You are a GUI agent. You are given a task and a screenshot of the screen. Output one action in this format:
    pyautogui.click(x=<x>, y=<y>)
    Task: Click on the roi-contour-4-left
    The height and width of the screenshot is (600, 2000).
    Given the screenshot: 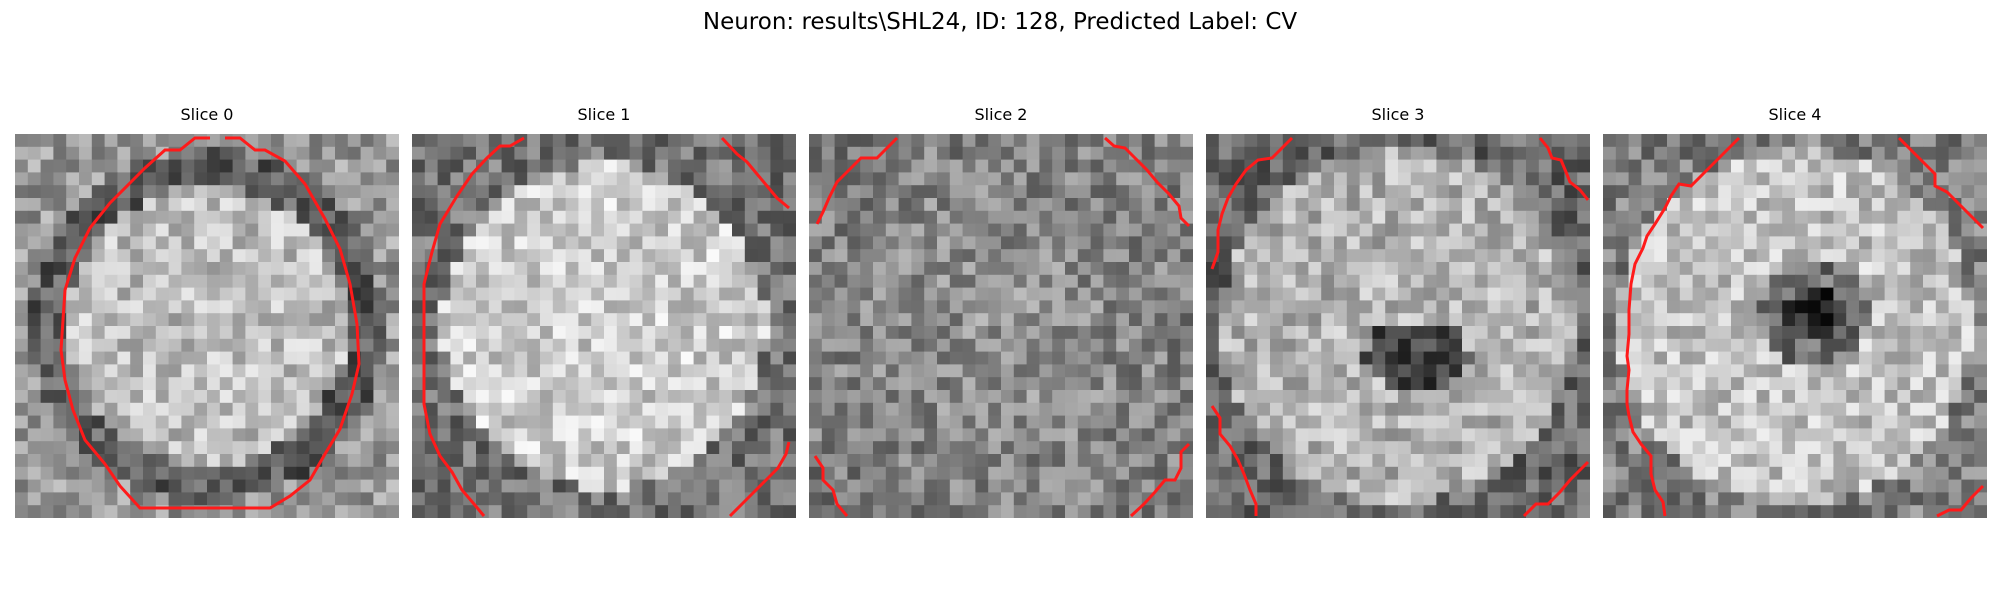 What is the action you would take?
    pyautogui.click(x=1683, y=326)
    